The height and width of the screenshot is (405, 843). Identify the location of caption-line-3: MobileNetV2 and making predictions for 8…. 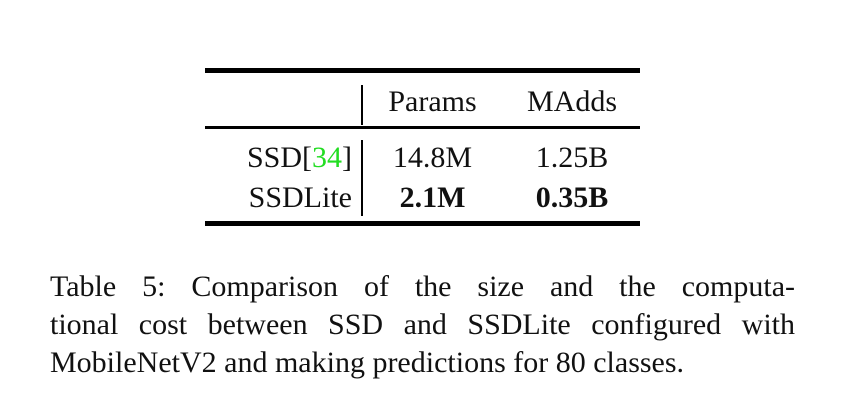
(367, 362).